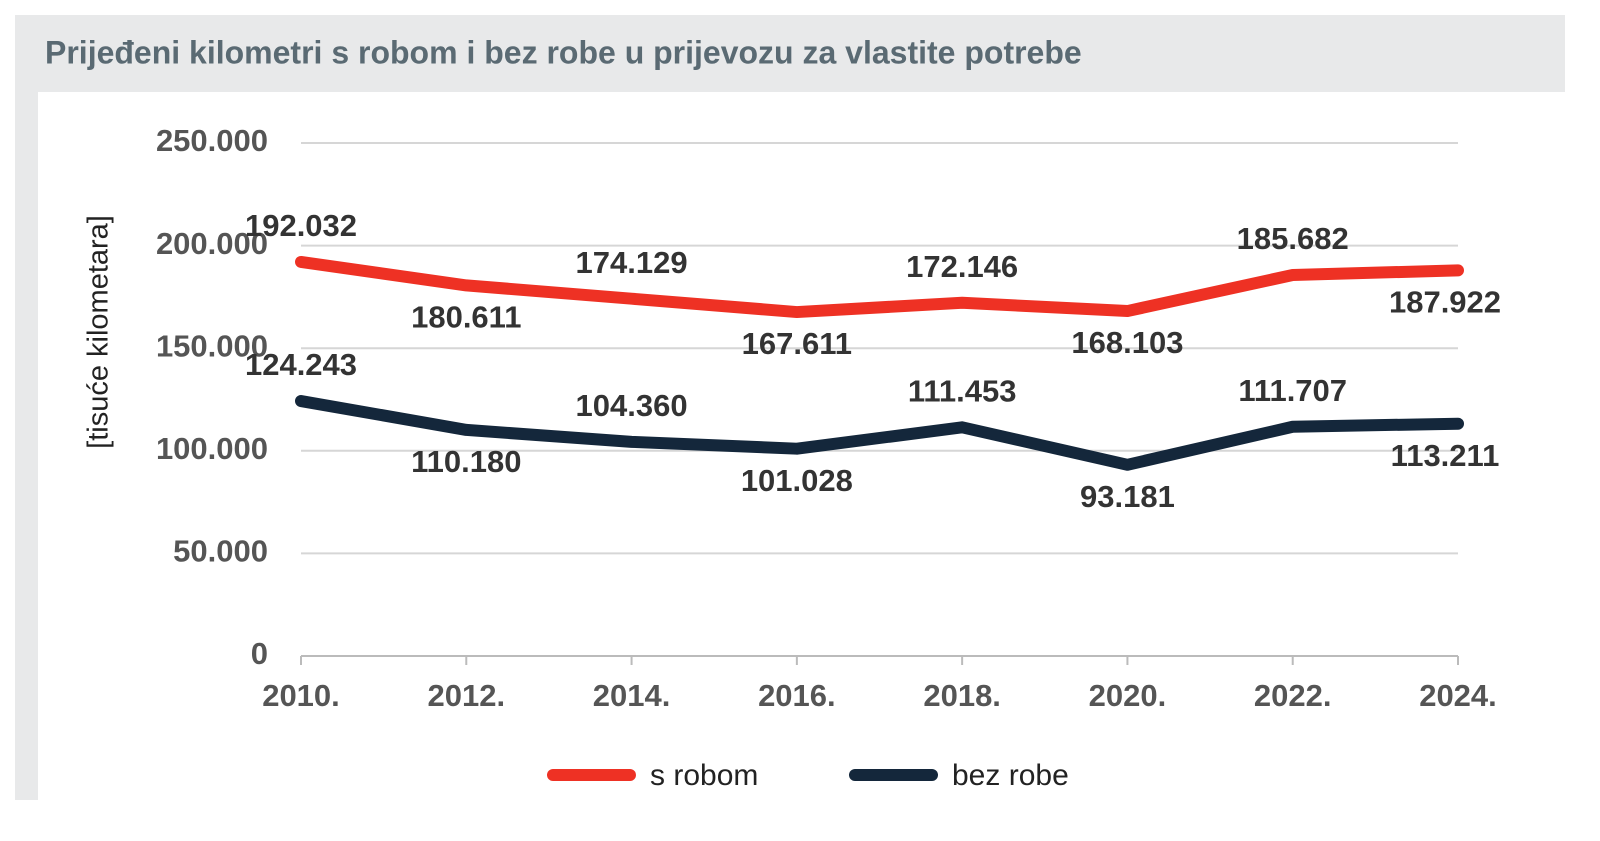 This screenshot has width=1600, height=841. Describe the element at coordinates (1458, 695) in the screenshot. I see `x-tick-label: 2024.` at that location.